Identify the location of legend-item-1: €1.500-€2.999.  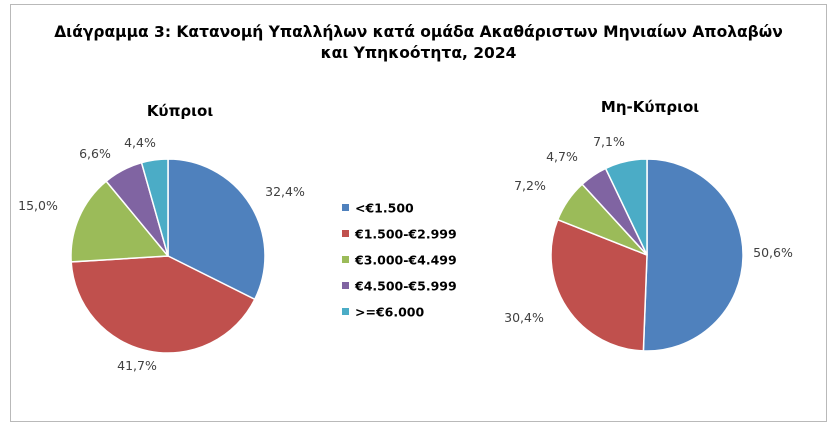
(405, 234).